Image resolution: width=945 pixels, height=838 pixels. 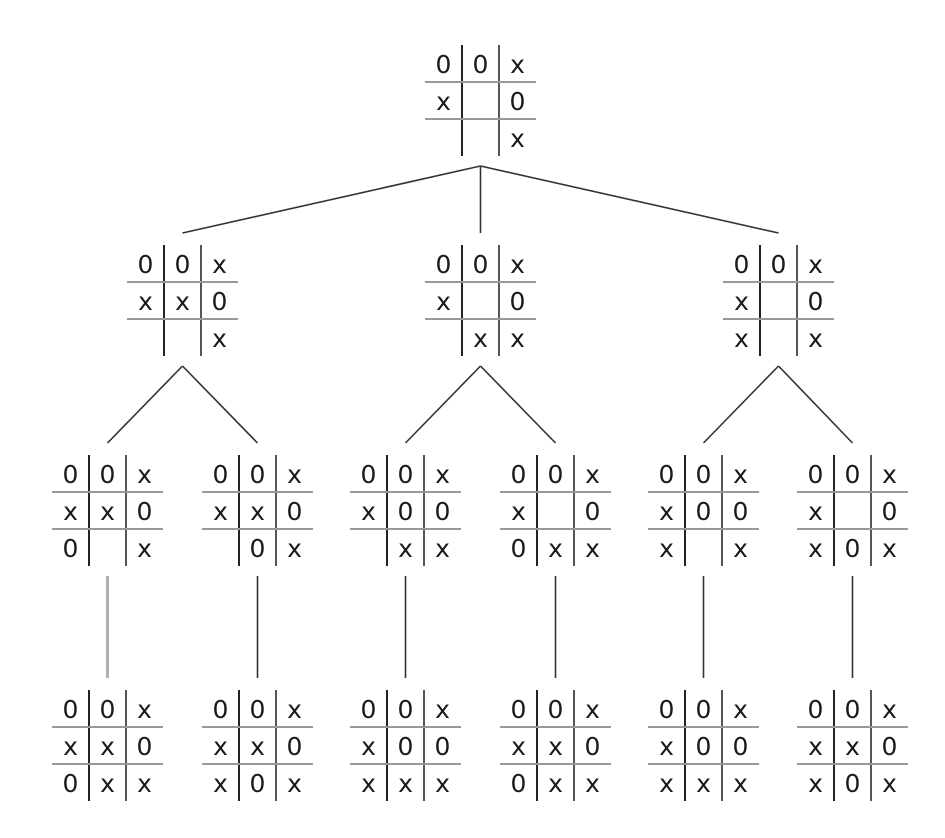 I want to click on board-cell-root-2-2: x, so click(x=517, y=138).